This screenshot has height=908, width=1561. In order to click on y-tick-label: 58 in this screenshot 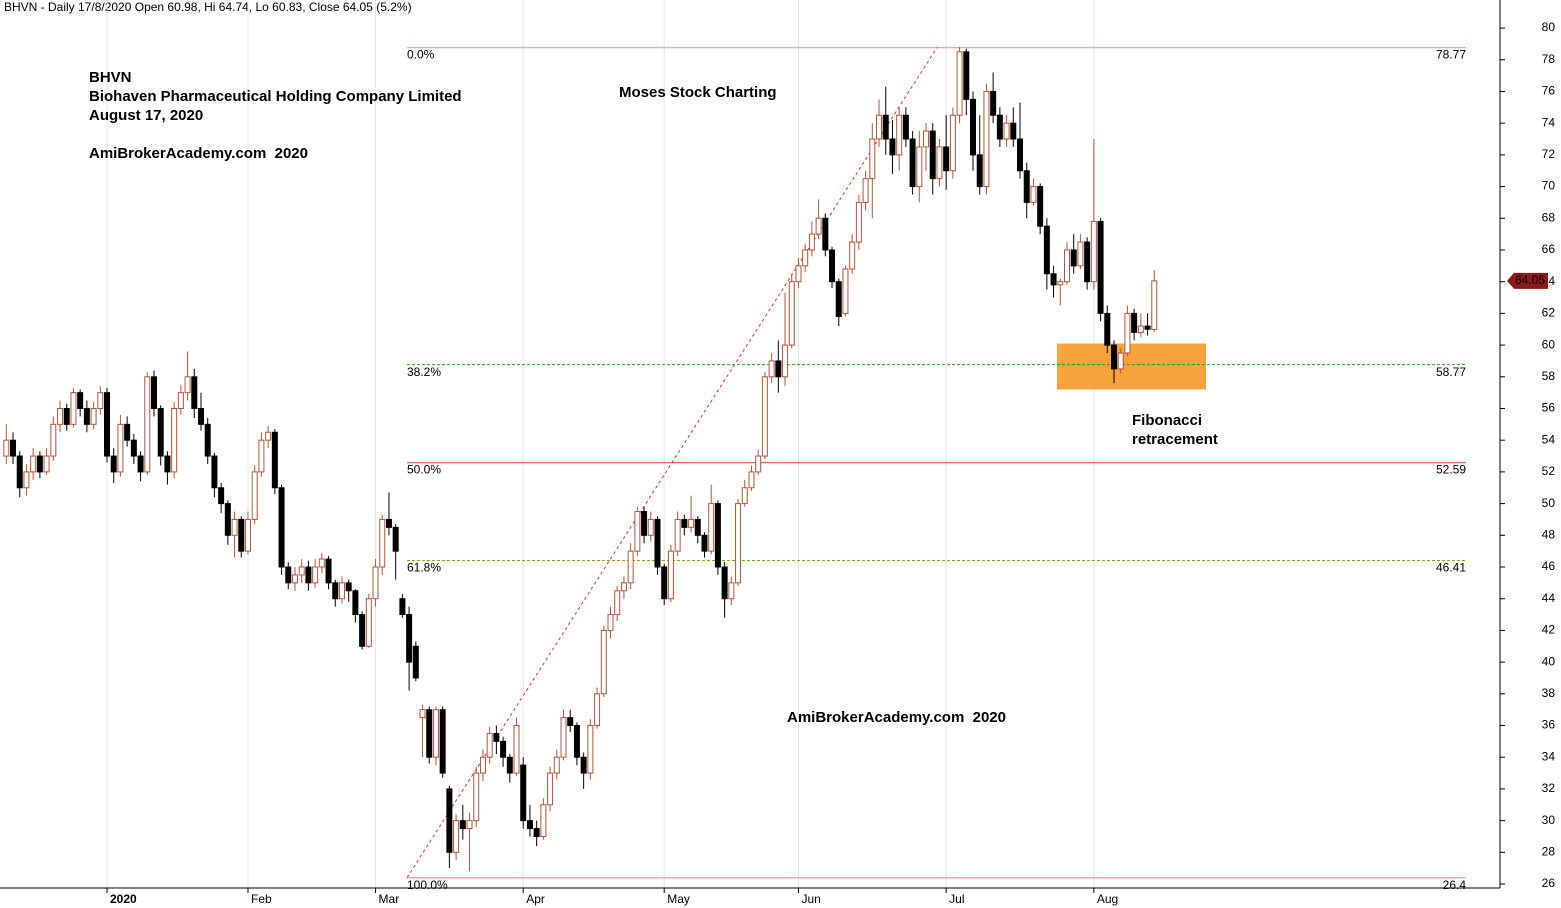, I will do `click(1549, 376)`.